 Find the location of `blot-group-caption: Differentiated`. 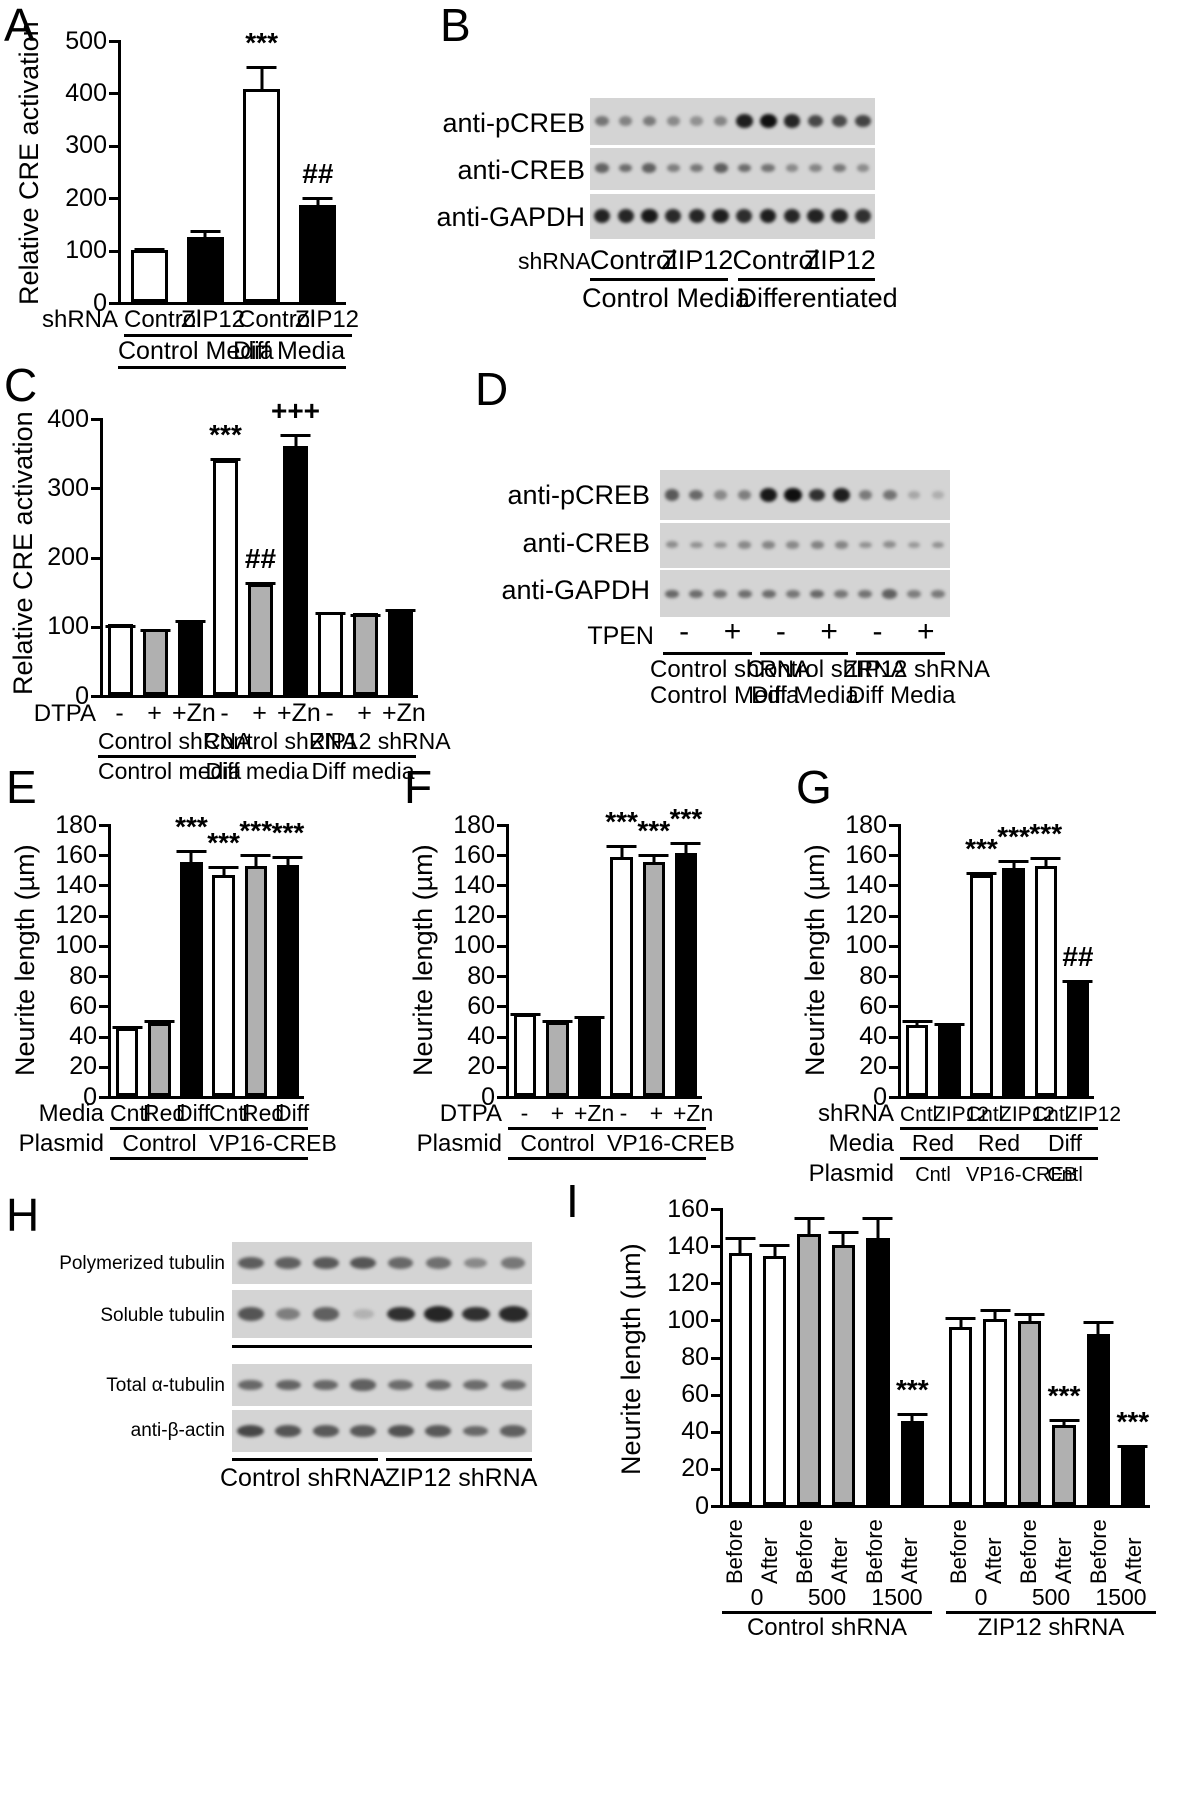

blot-group-caption: Differentiated is located at coordinates (817, 298).